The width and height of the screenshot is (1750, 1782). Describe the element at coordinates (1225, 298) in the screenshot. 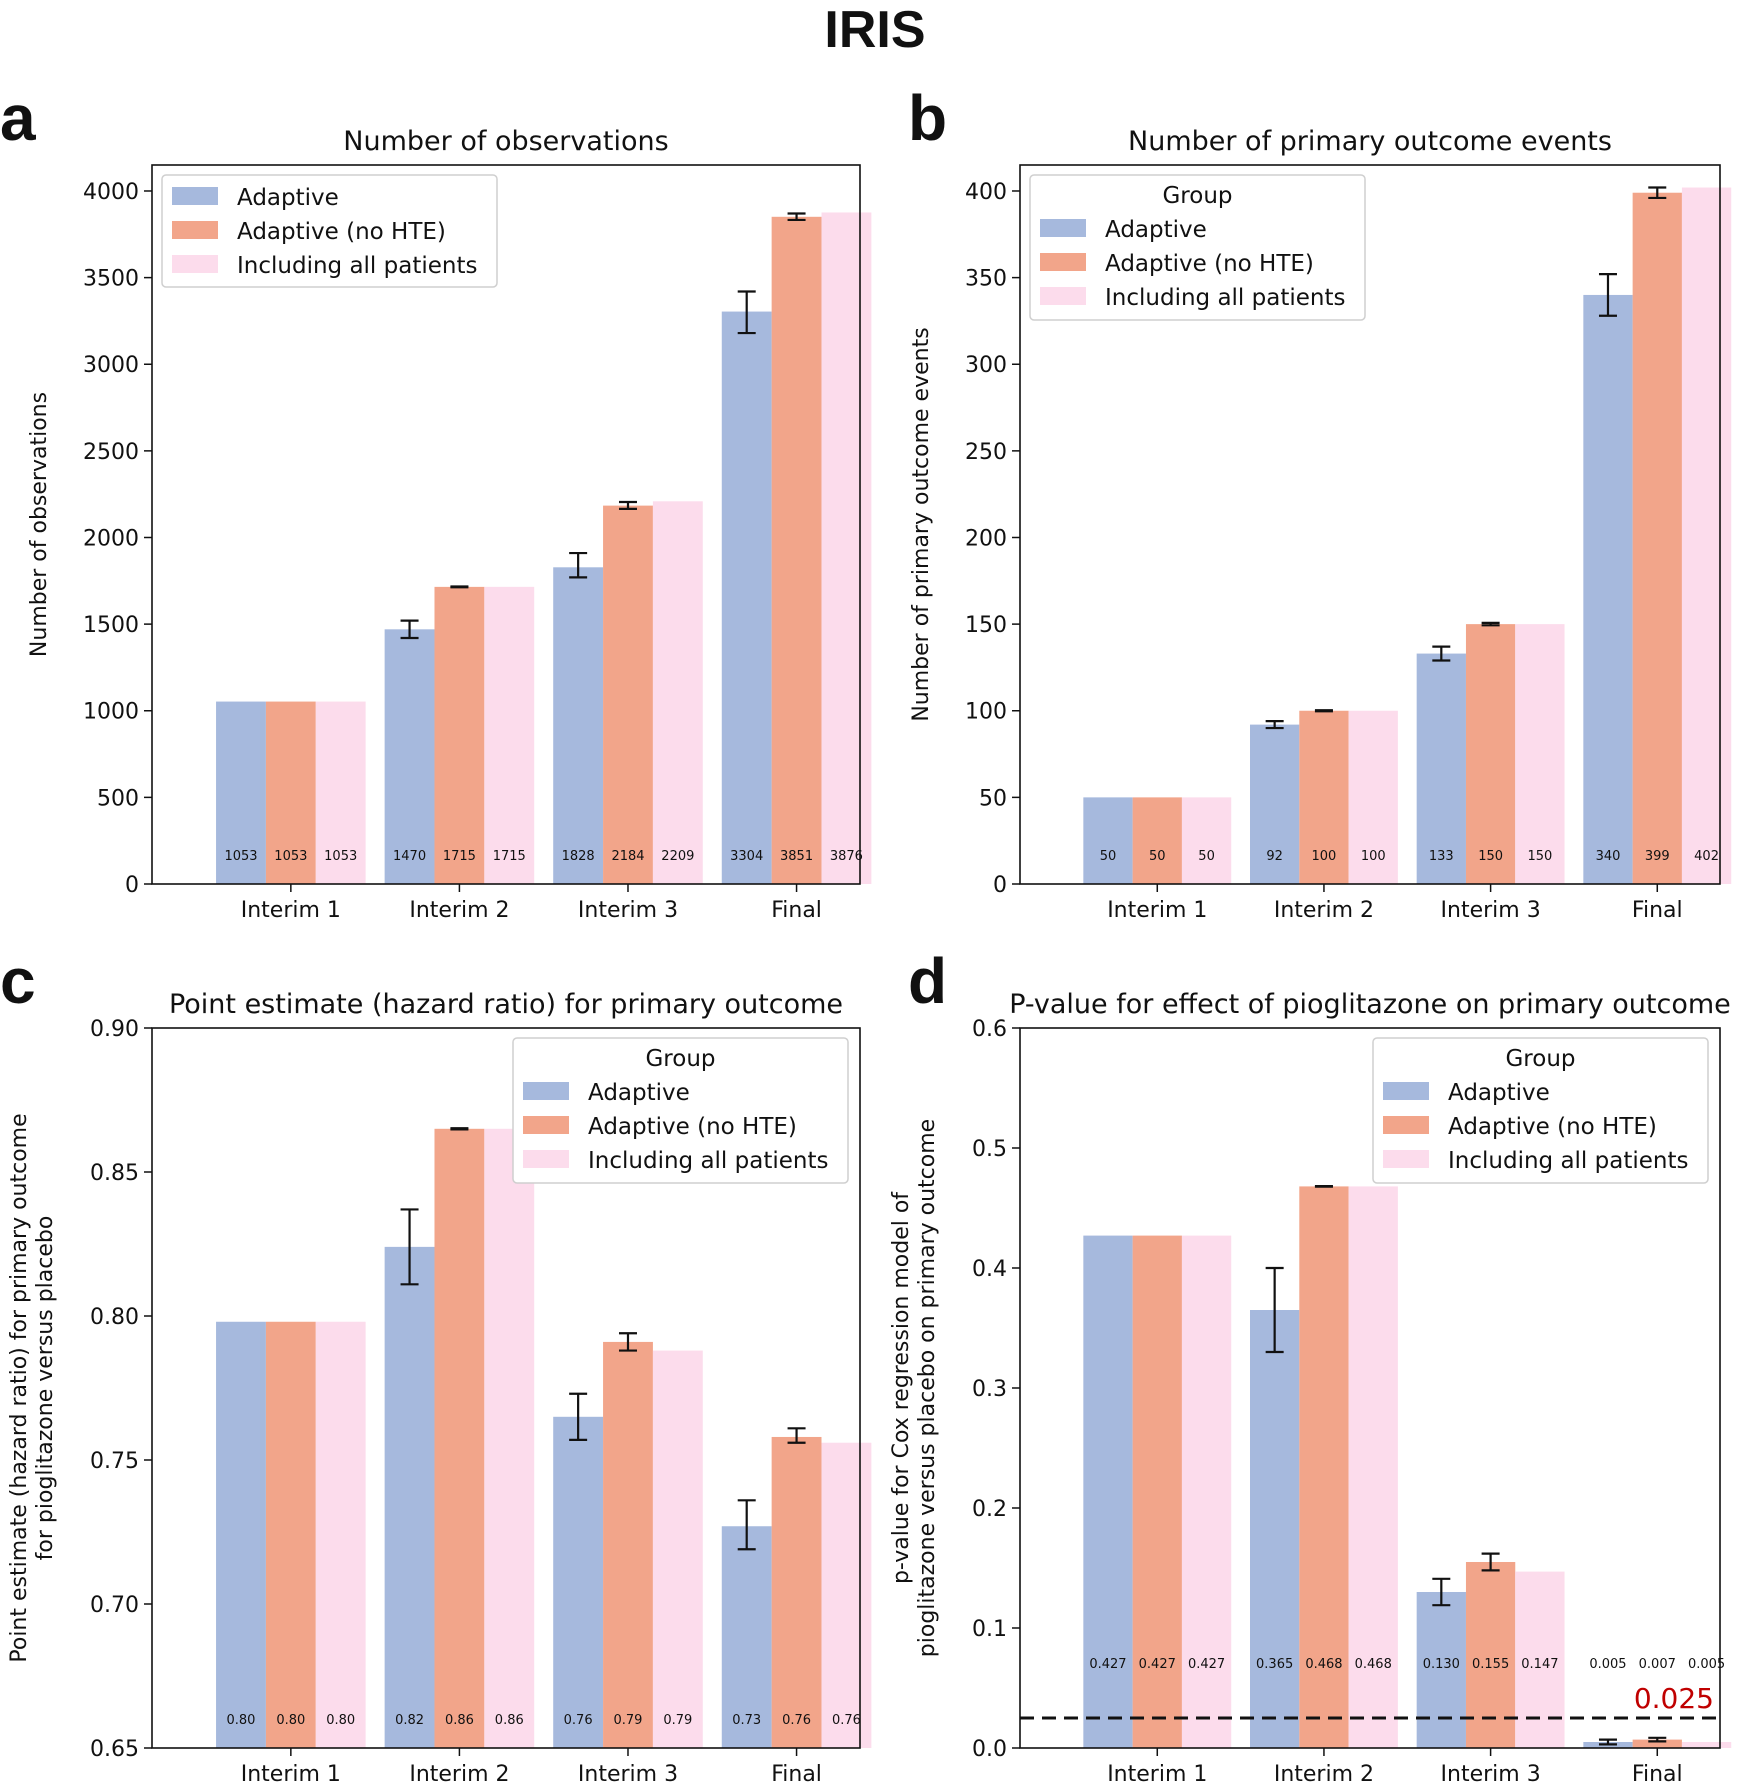

I see `panel-b-legend-entry-3: Including all patients` at that location.